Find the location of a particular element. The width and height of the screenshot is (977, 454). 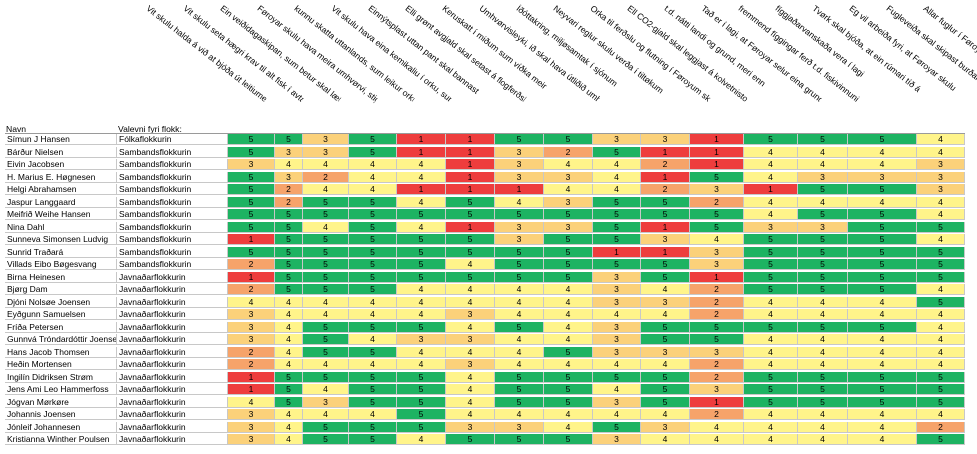

candidate-name-cell: Símun J Hansen is located at coordinates (61, 139).